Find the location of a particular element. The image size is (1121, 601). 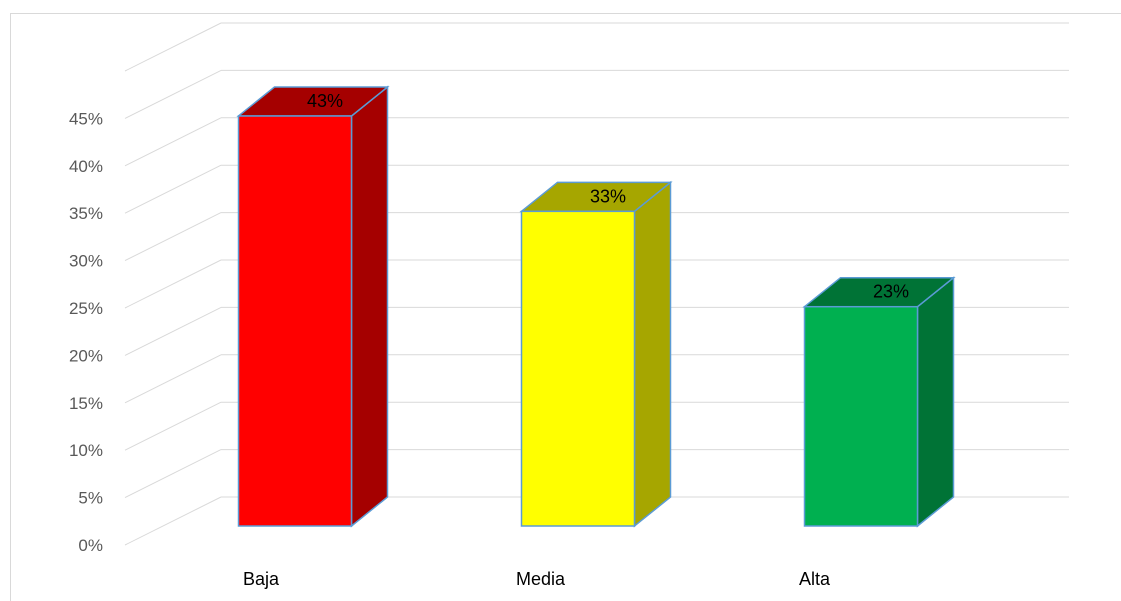

y-tick-label: 0% is located at coordinates (90, 545).